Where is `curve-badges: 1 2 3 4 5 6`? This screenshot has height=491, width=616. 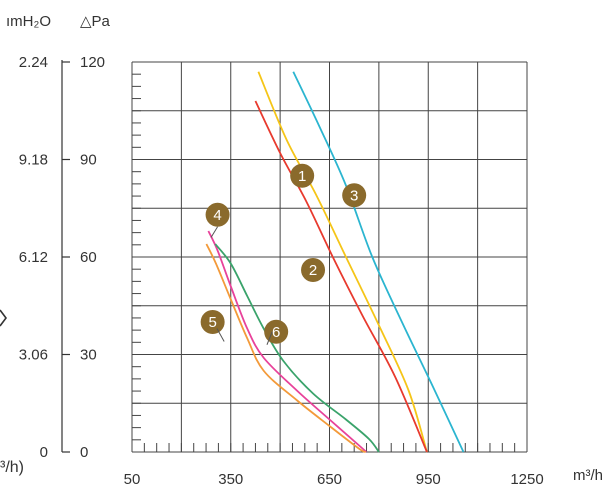 curve-badges: 1 2 3 4 5 6 is located at coordinates (283, 254).